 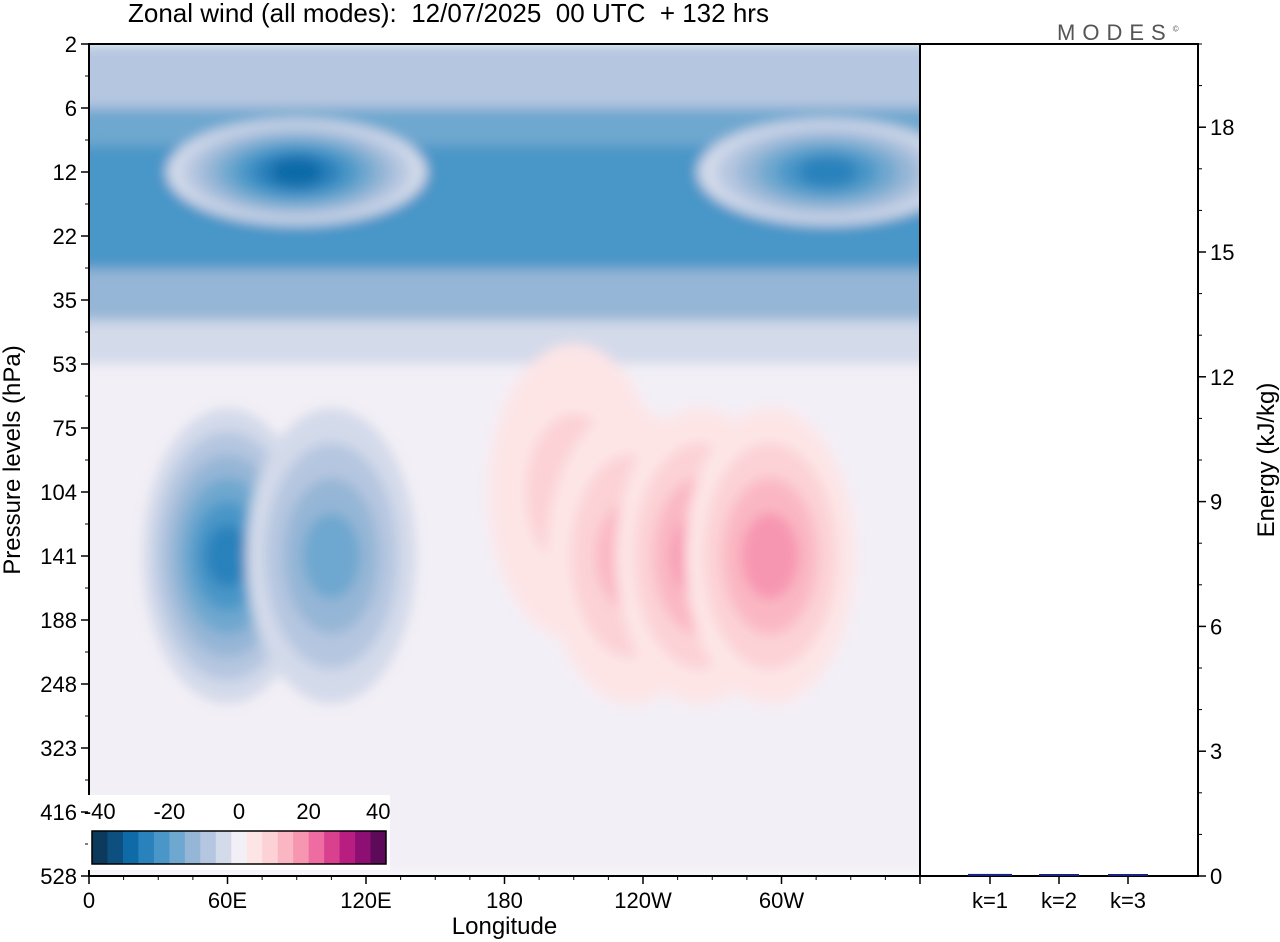 What do you see at coordinates (65, 364) in the screenshot?
I see `y-tick-label: 53` at bounding box center [65, 364].